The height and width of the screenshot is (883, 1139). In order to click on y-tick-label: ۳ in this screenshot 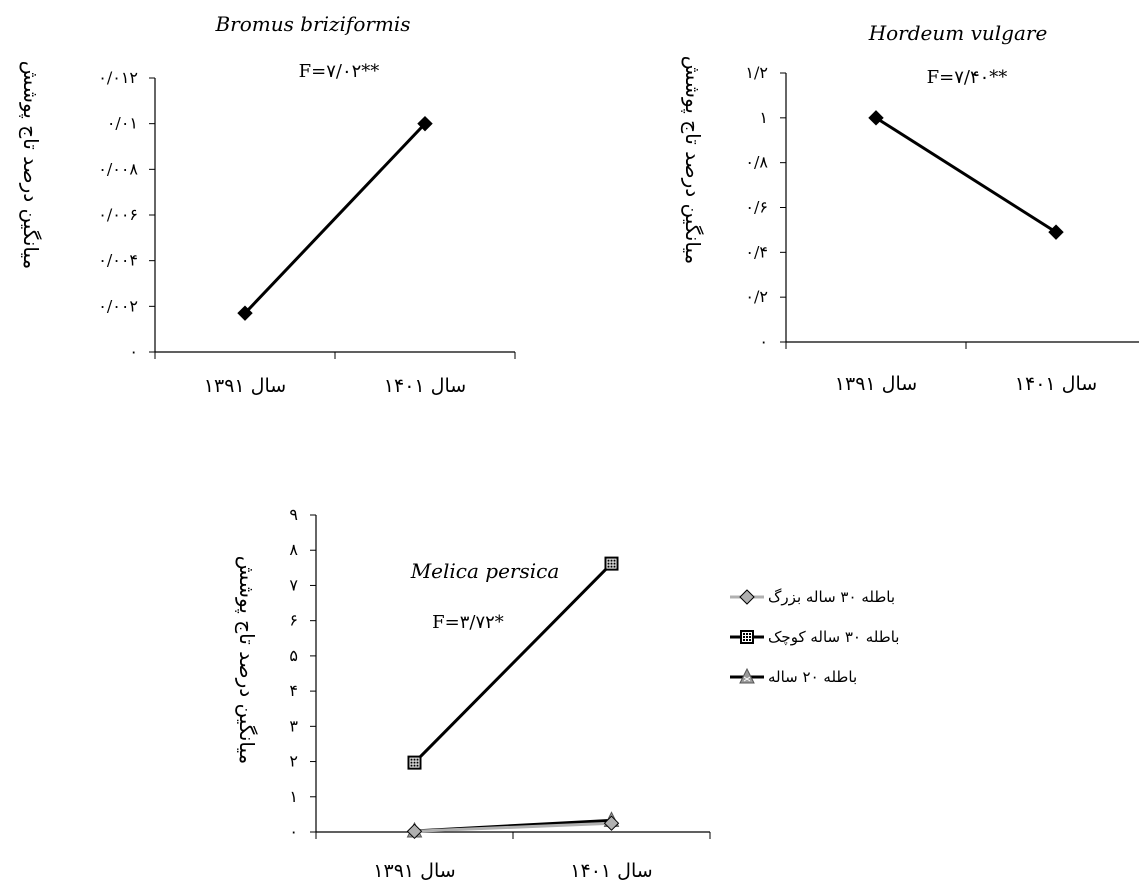, I will do `click(293, 725)`.